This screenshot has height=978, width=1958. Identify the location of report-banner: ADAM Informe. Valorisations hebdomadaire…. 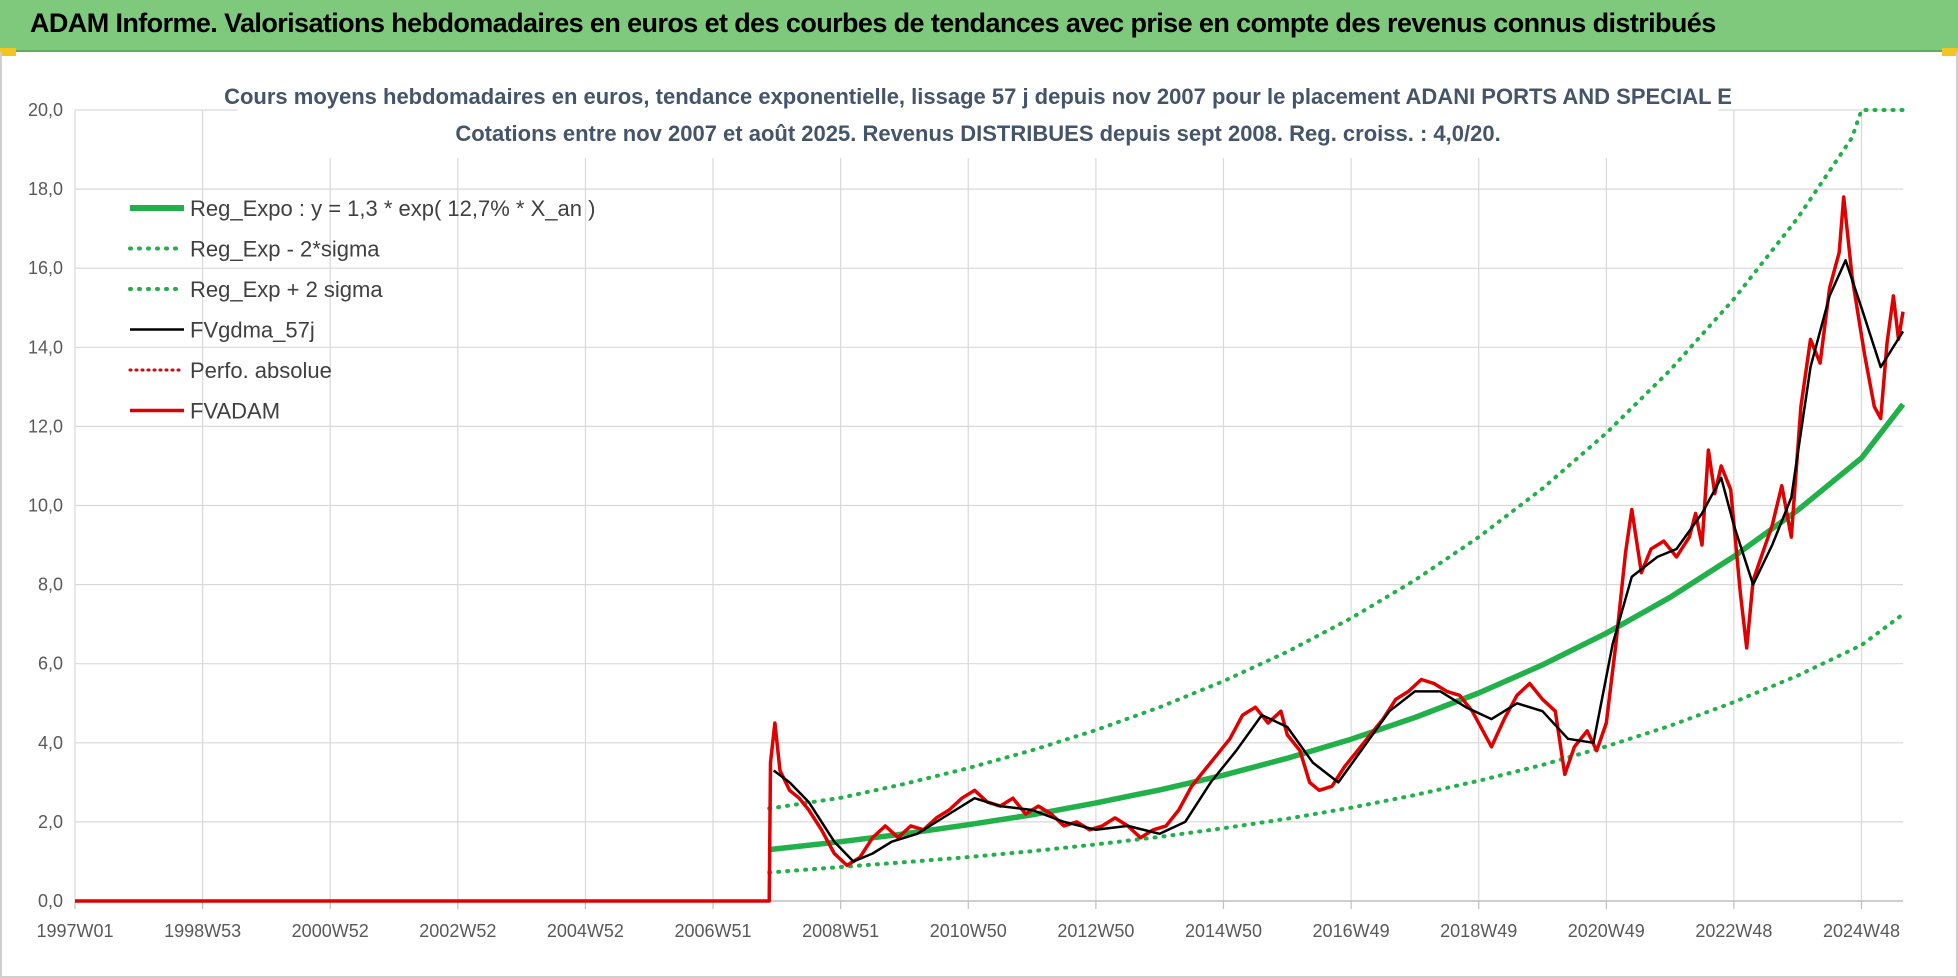
(979, 26).